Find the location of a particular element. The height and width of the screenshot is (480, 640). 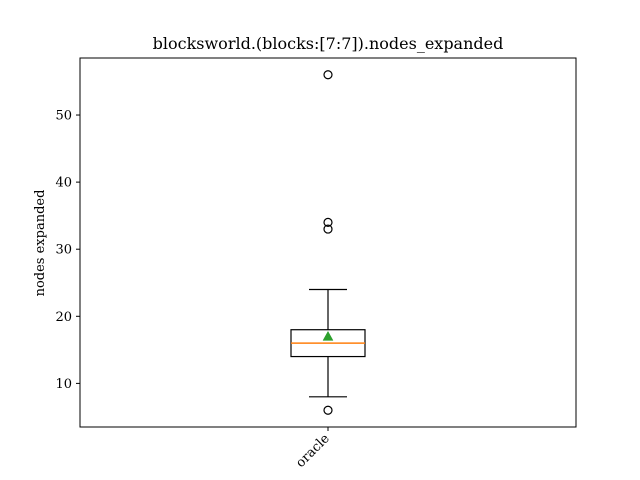

mean-marker is located at coordinates (328, 335).